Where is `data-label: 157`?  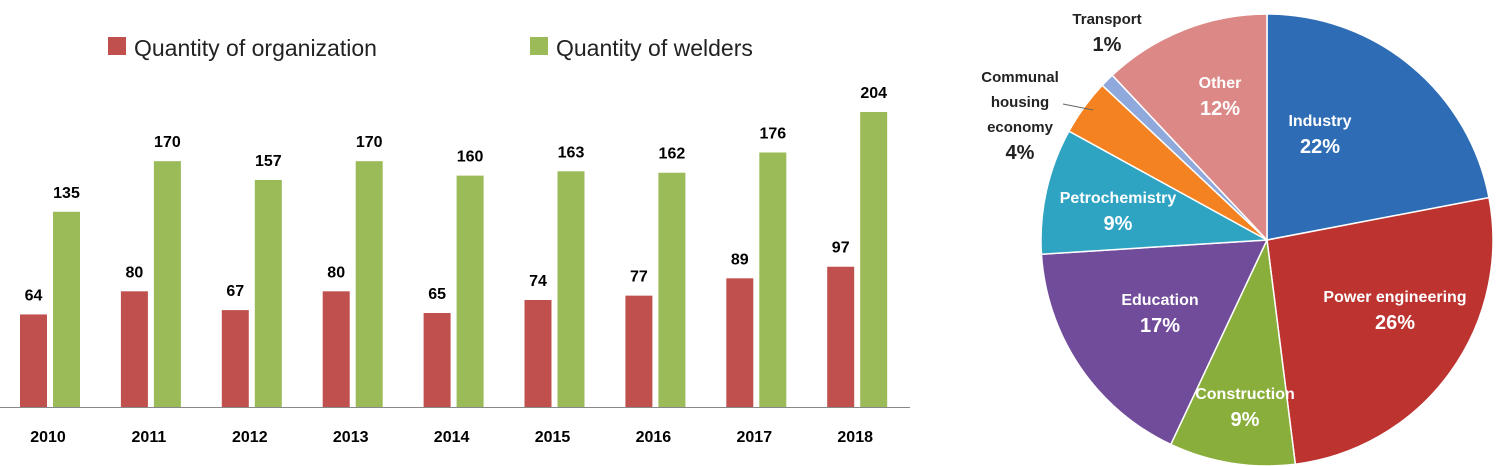
data-label: 157 is located at coordinates (268, 161).